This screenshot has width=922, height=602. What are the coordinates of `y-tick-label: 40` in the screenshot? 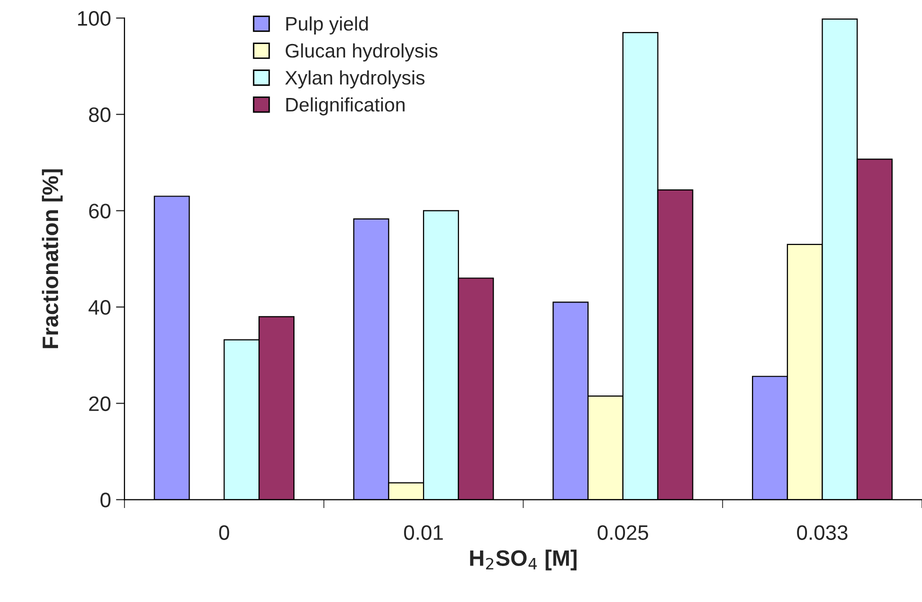 It's located at (99, 307).